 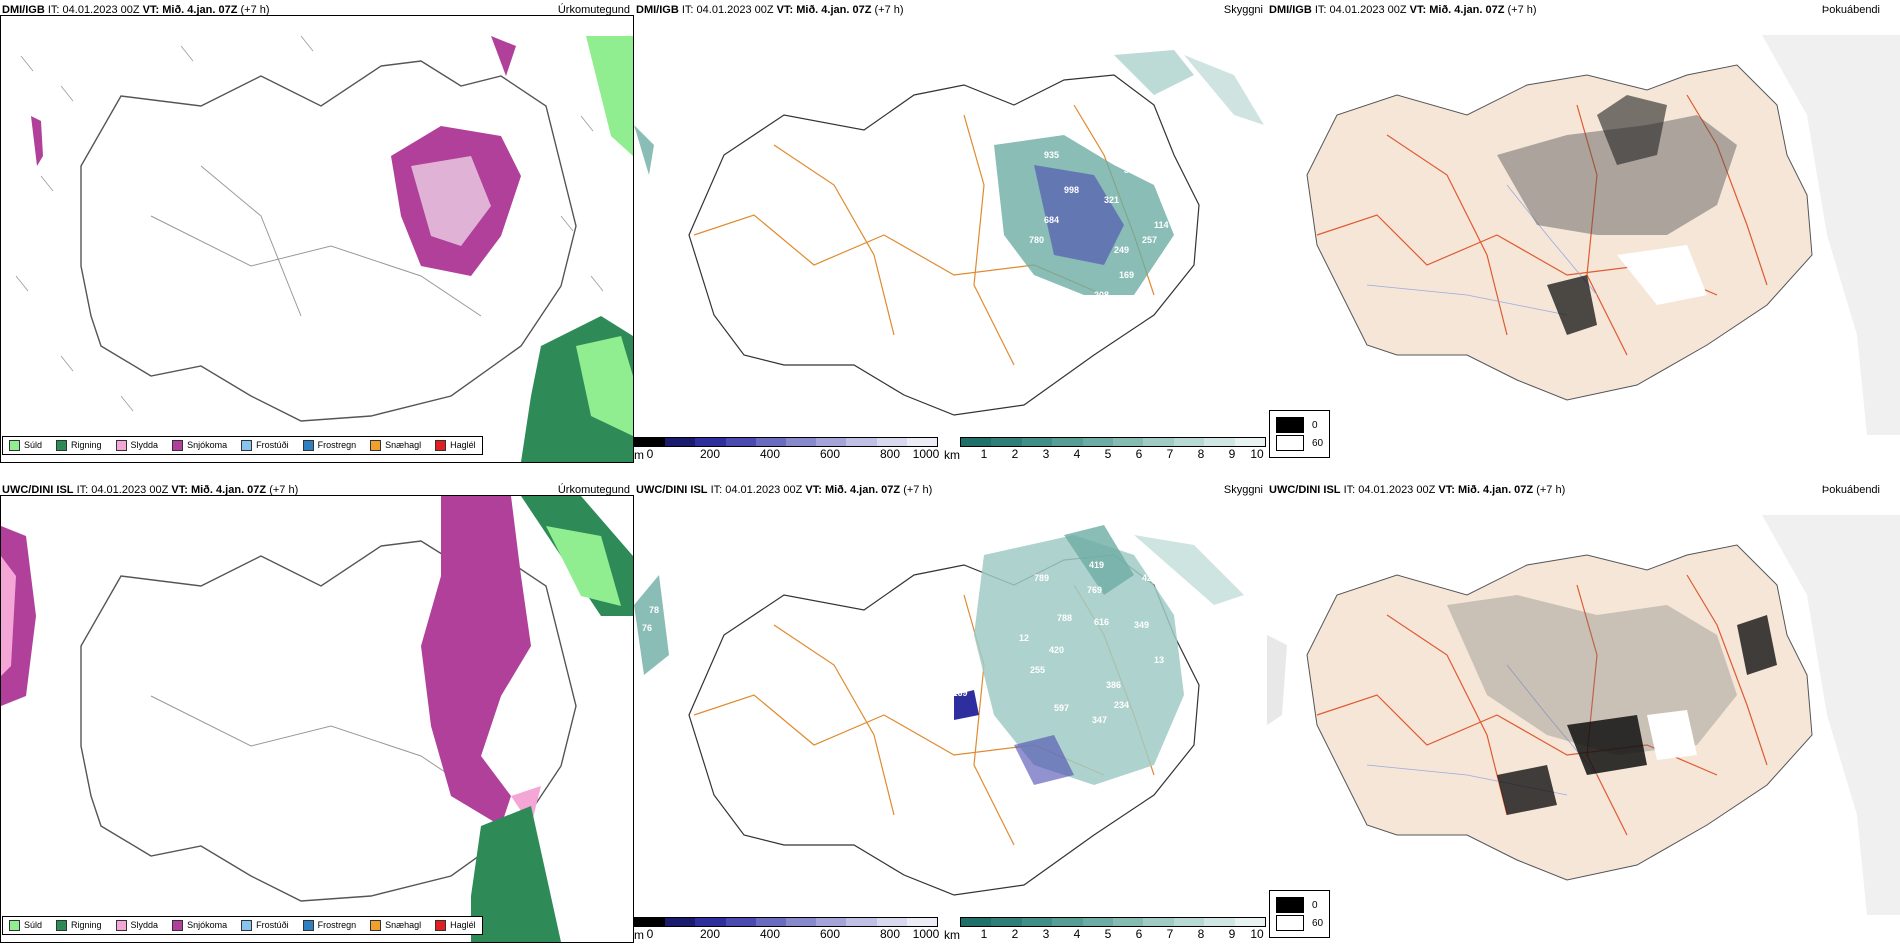 I want to click on ceiling-label: 255, so click(x=1038, y=670).